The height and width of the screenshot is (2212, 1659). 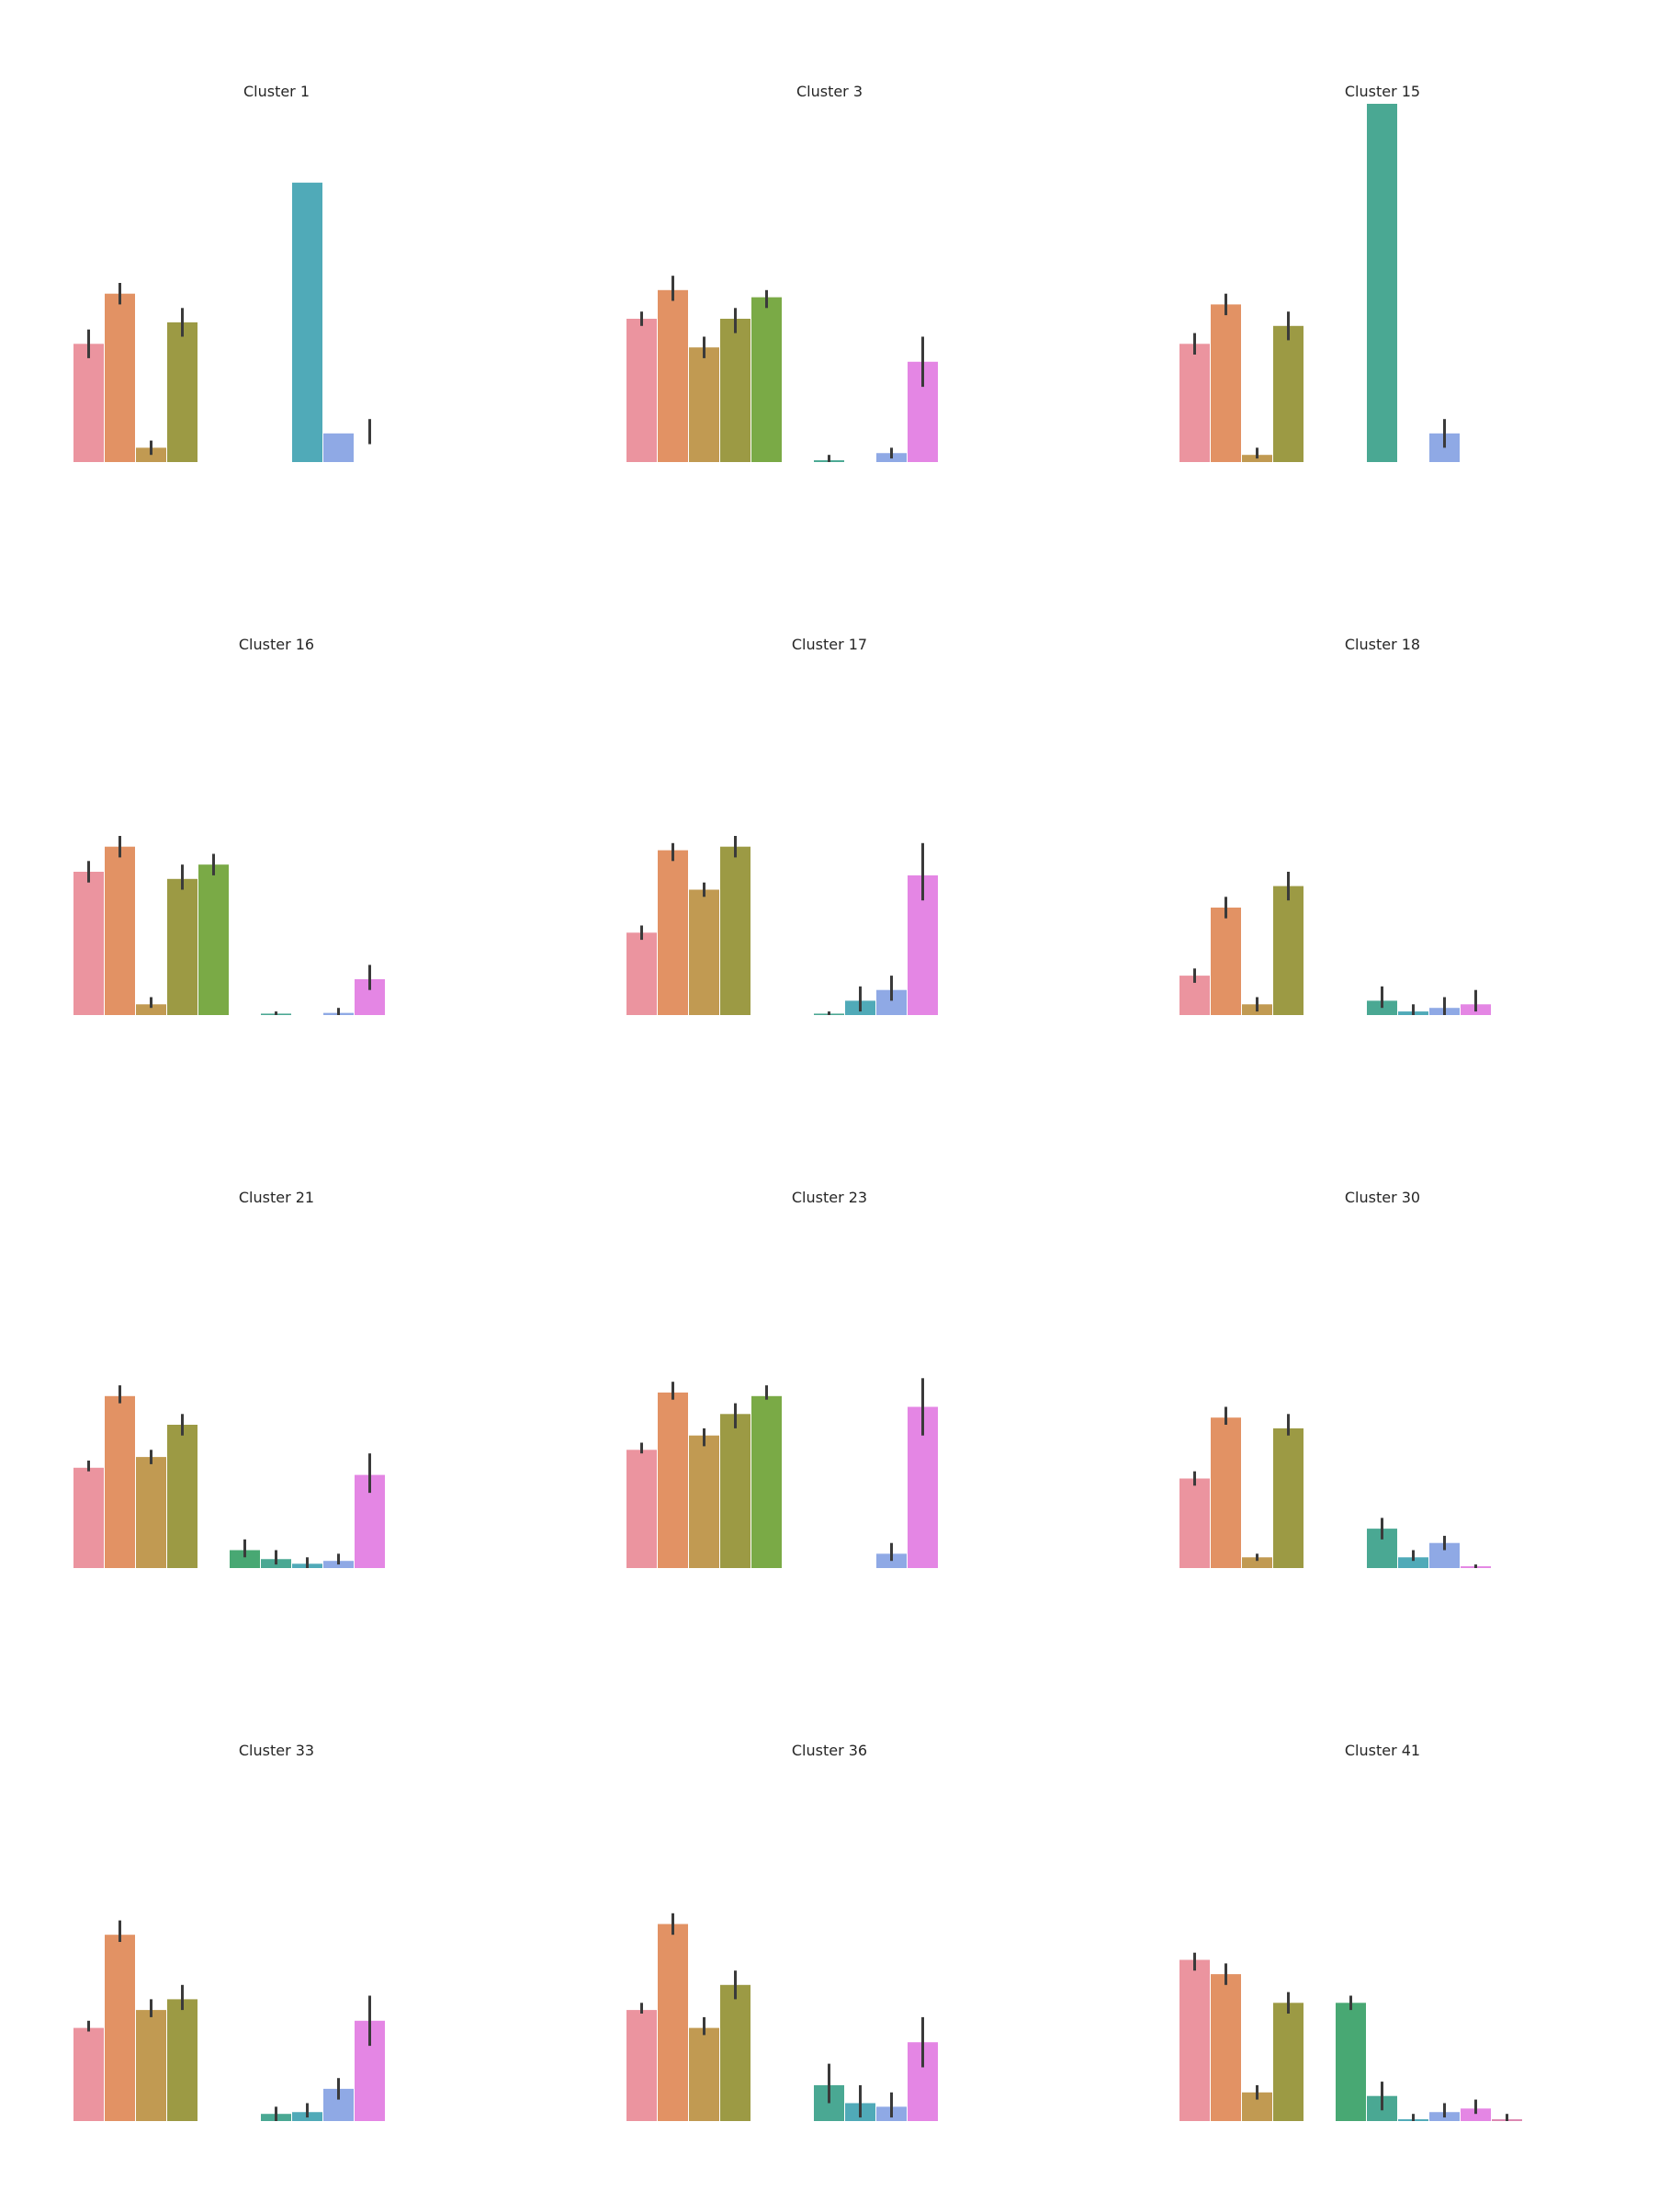 I want to click on chart-panel: Cluster 23, so click(x=829, y=1382).